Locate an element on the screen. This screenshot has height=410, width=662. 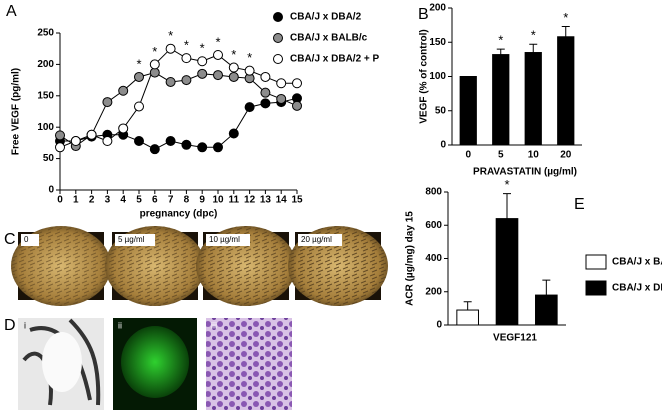
image-label: iii is located at coordinates (214, 325).